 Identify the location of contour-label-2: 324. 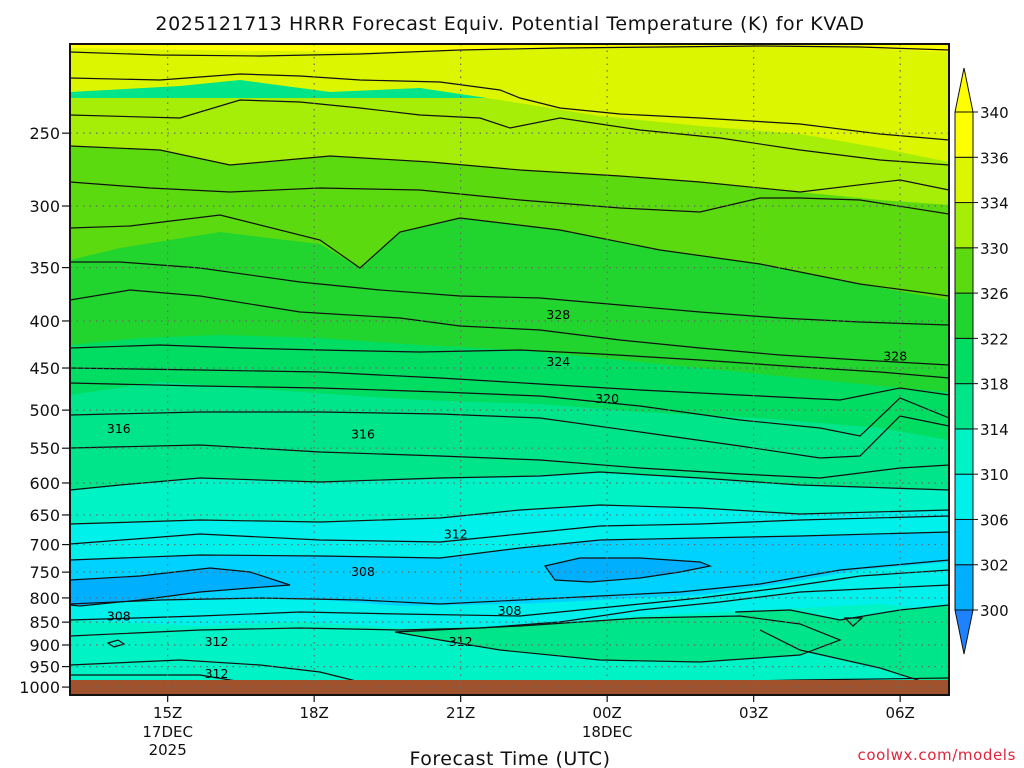
(558, 361).